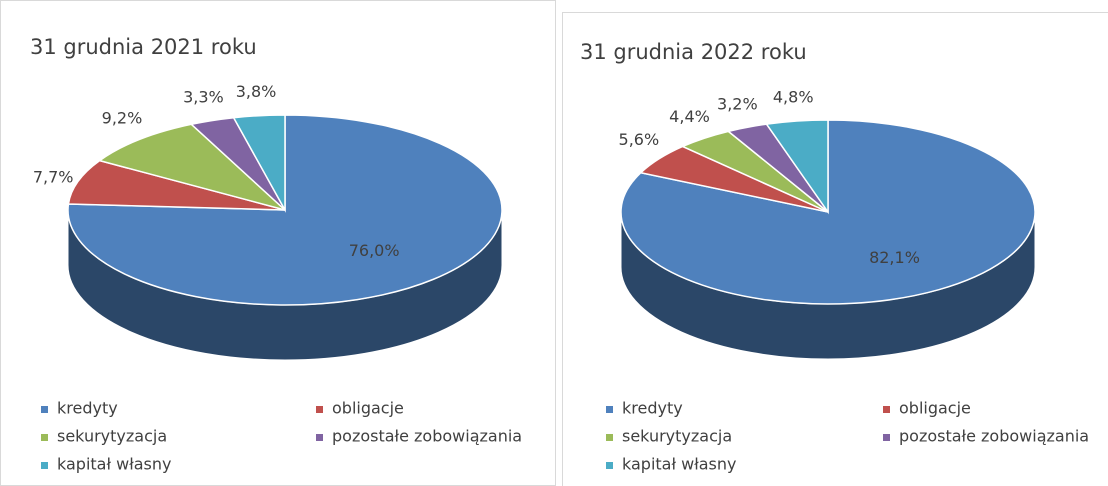 This screenshot has width=1108, height=486. Describe the element at coordinates (793, 97) in the screenshot. I see `data-label: 4,8%` at that location.